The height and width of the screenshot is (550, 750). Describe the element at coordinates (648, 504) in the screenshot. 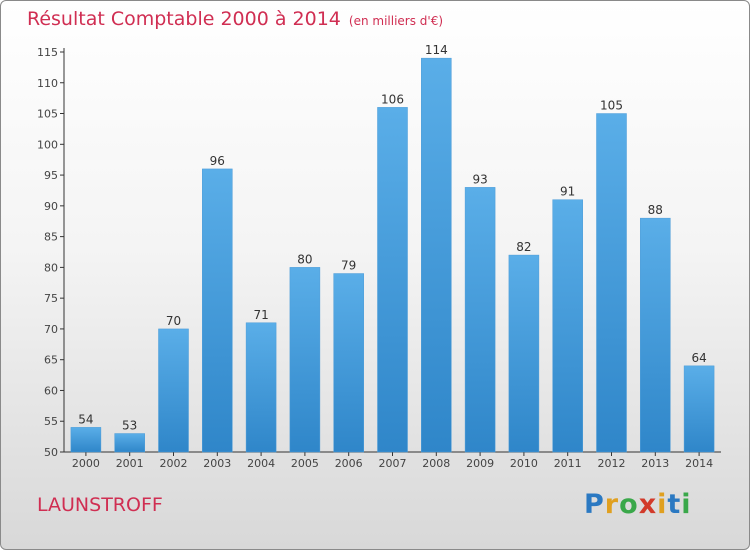

I see `brand-letter: x` at that location.